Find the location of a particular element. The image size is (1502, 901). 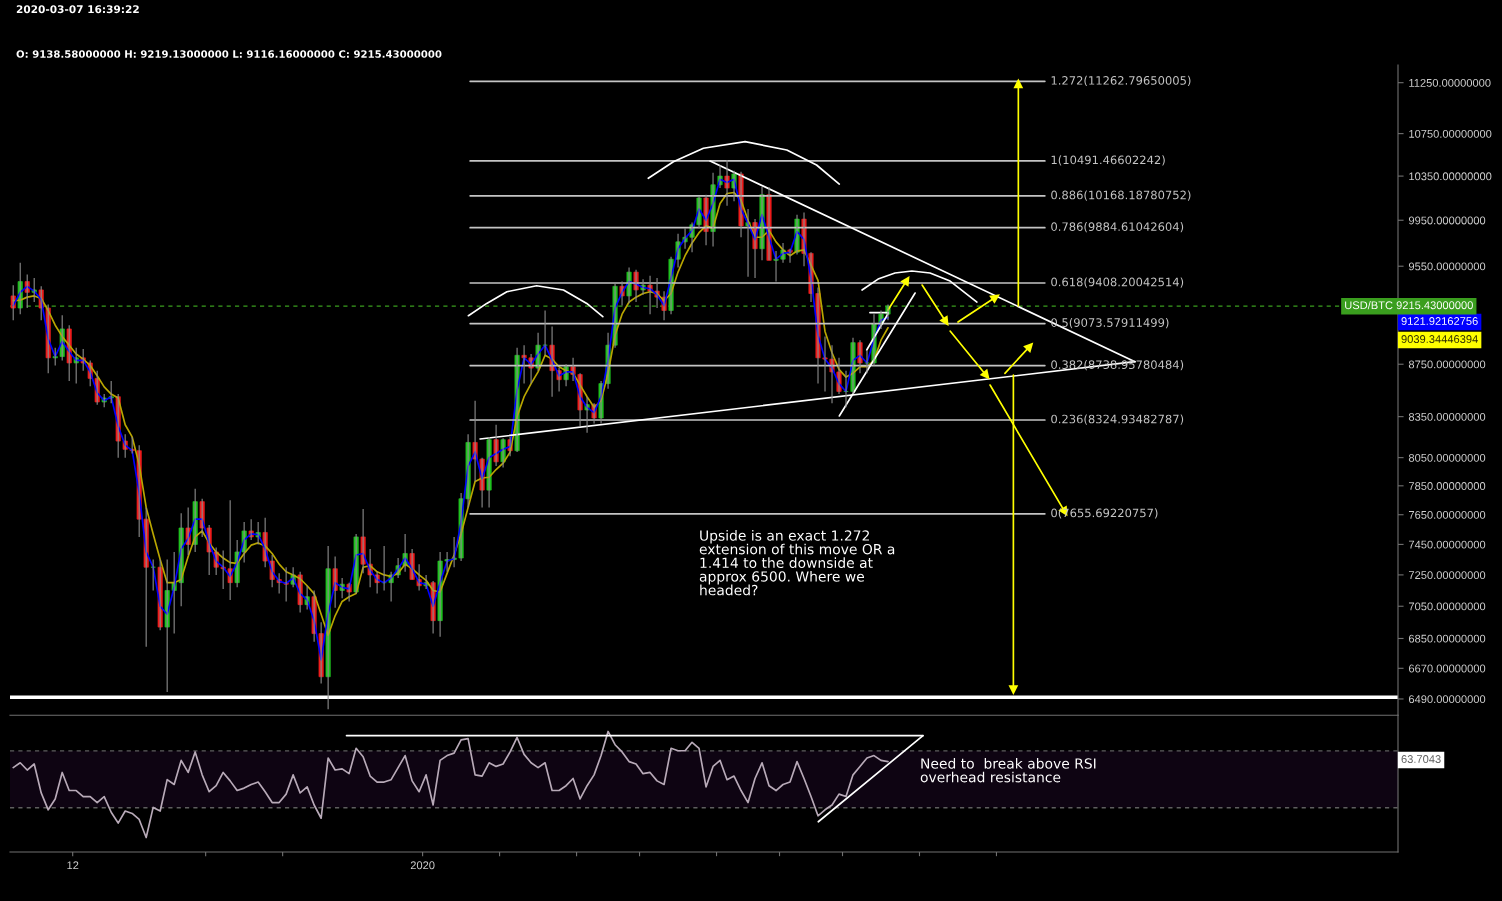

y-tick-label: 10750.00000000 is located at coordinates (1450, 133).